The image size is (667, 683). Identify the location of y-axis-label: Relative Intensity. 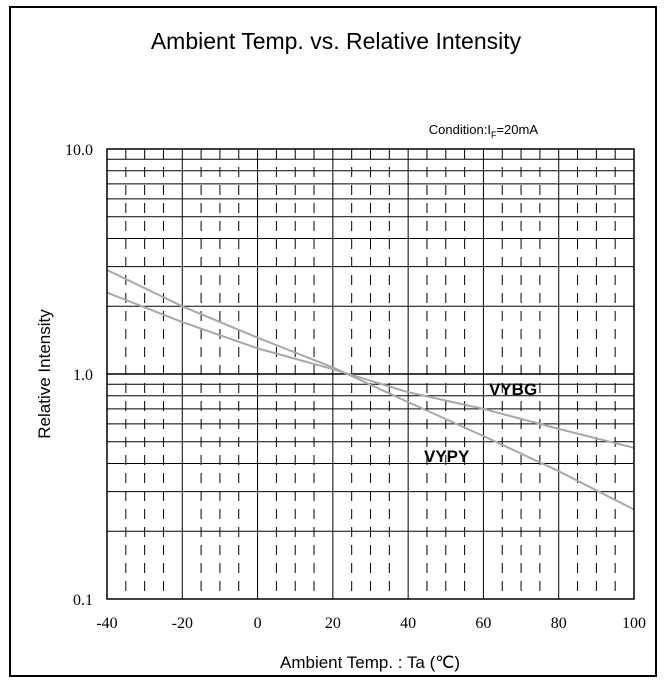
(44, 374).